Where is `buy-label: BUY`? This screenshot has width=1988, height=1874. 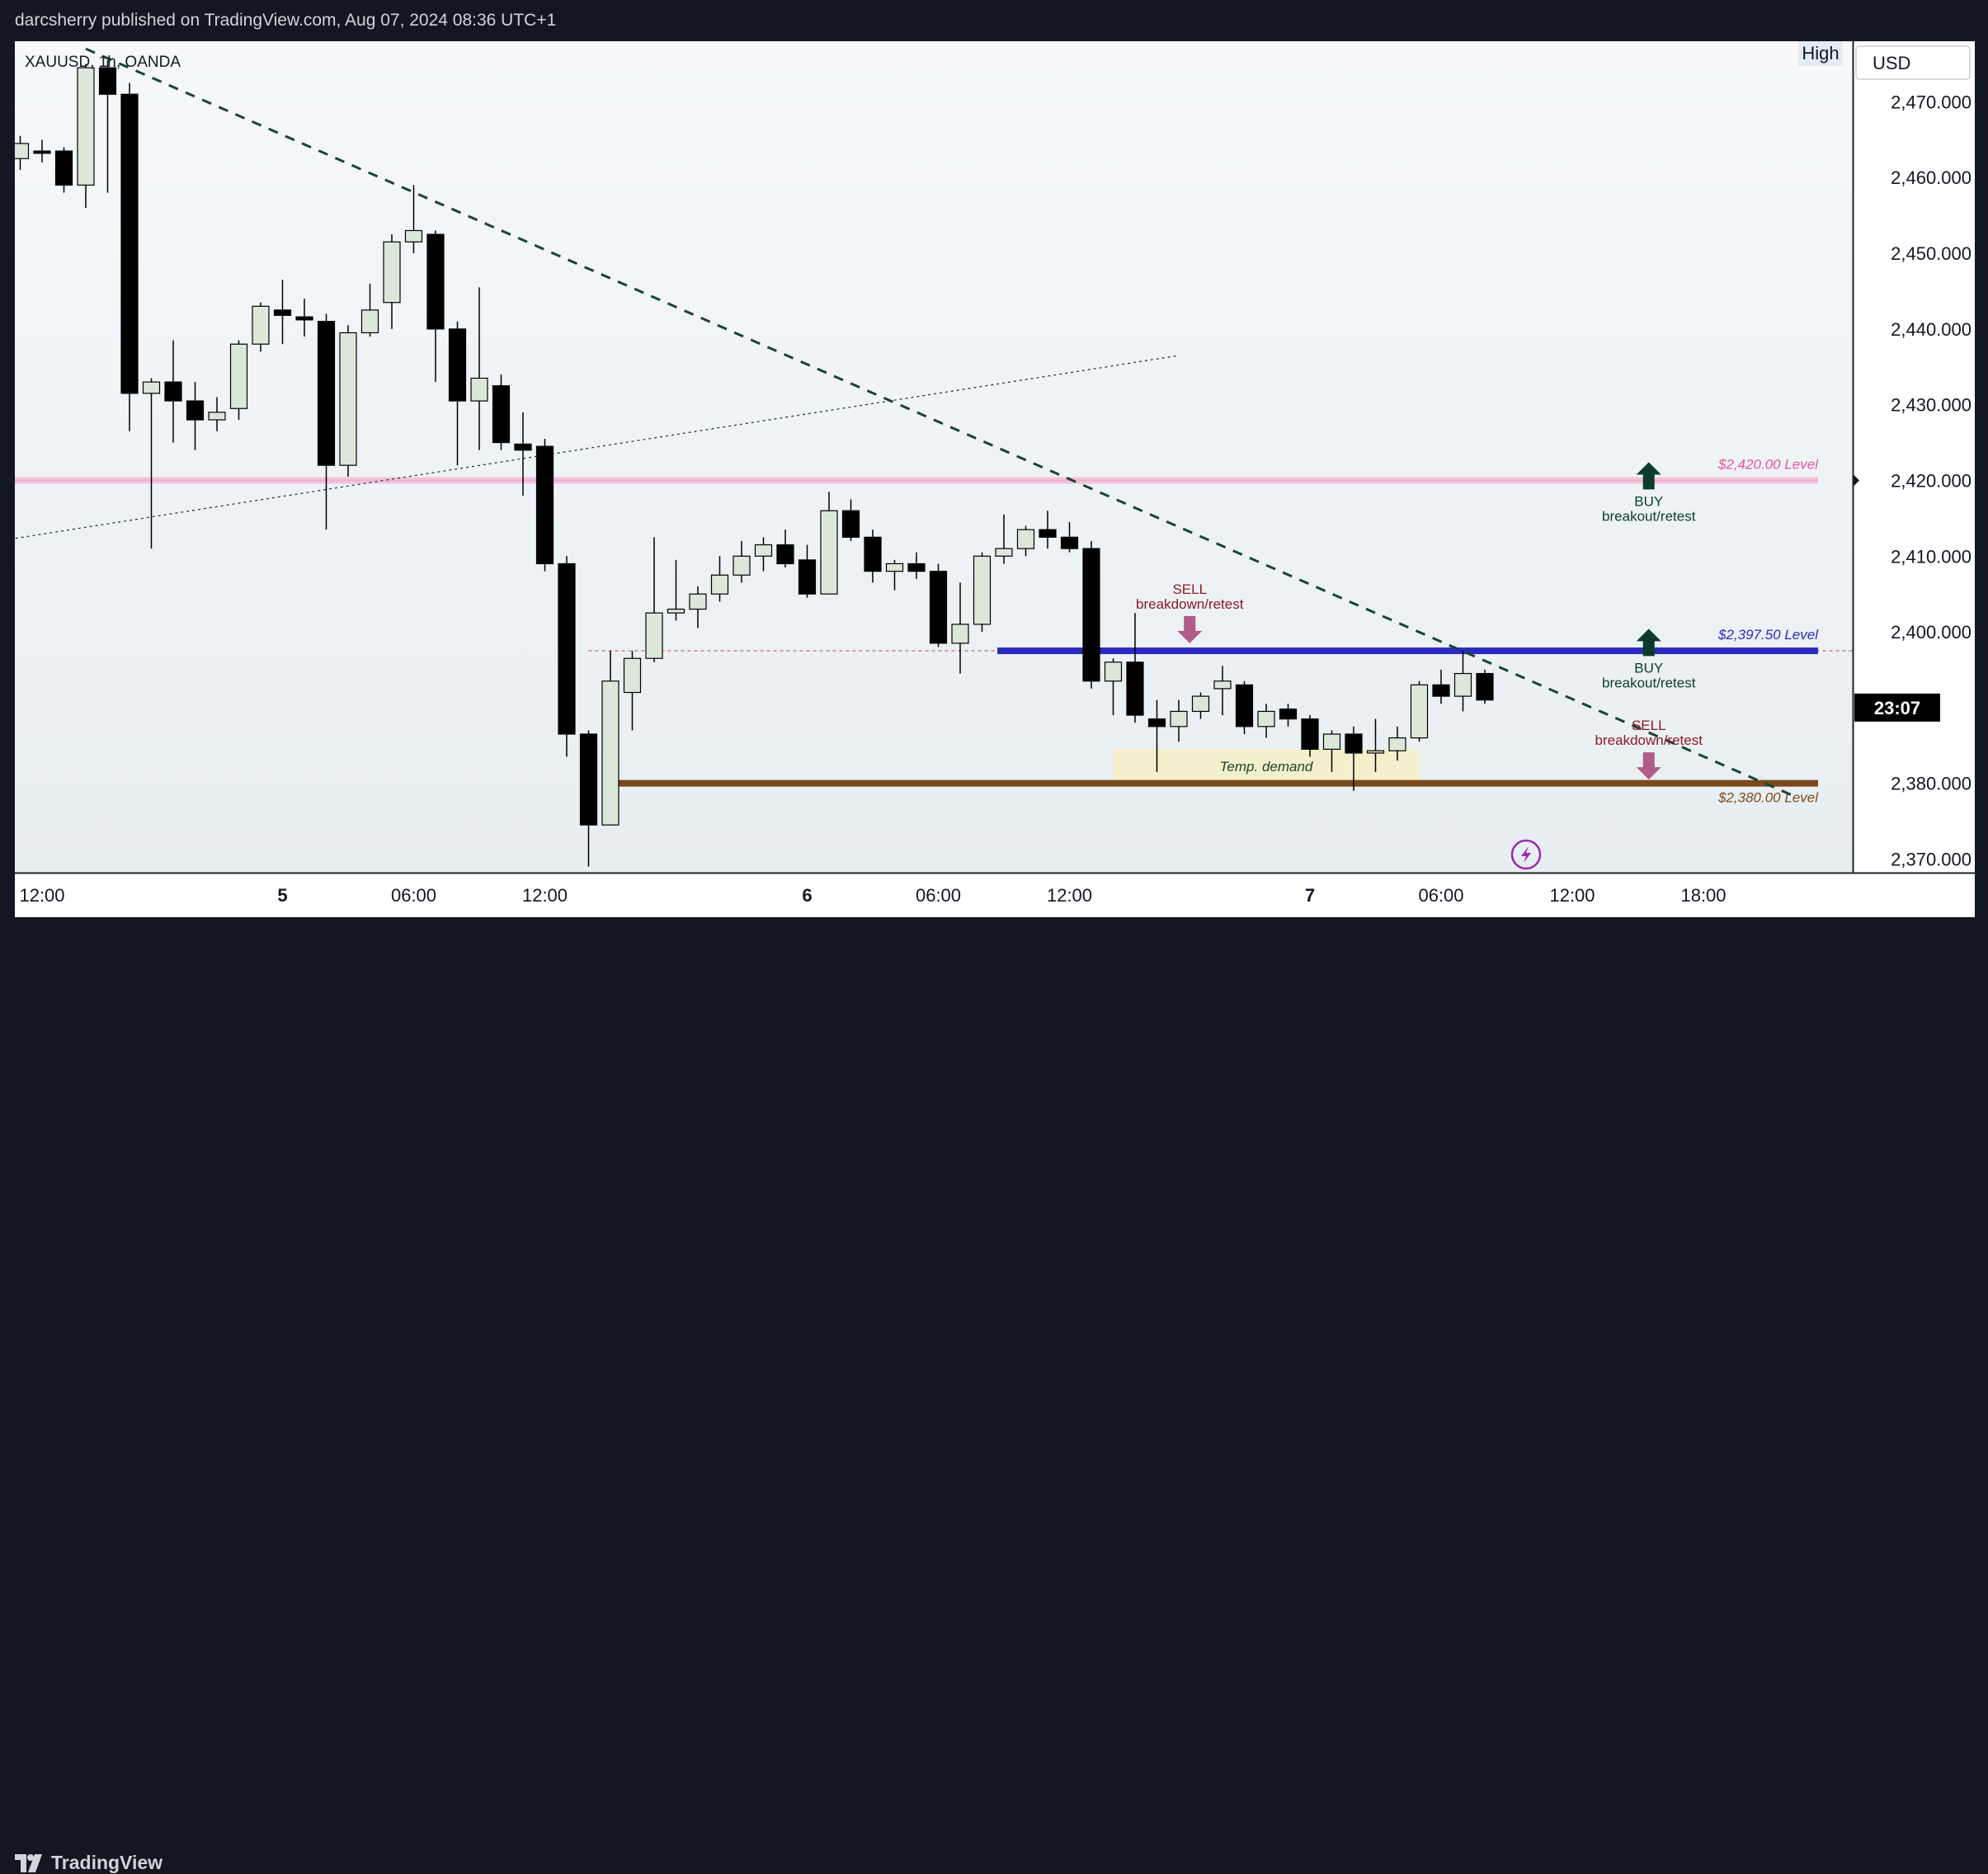
buy-label: BUY is located at coordinates (1648, 668).